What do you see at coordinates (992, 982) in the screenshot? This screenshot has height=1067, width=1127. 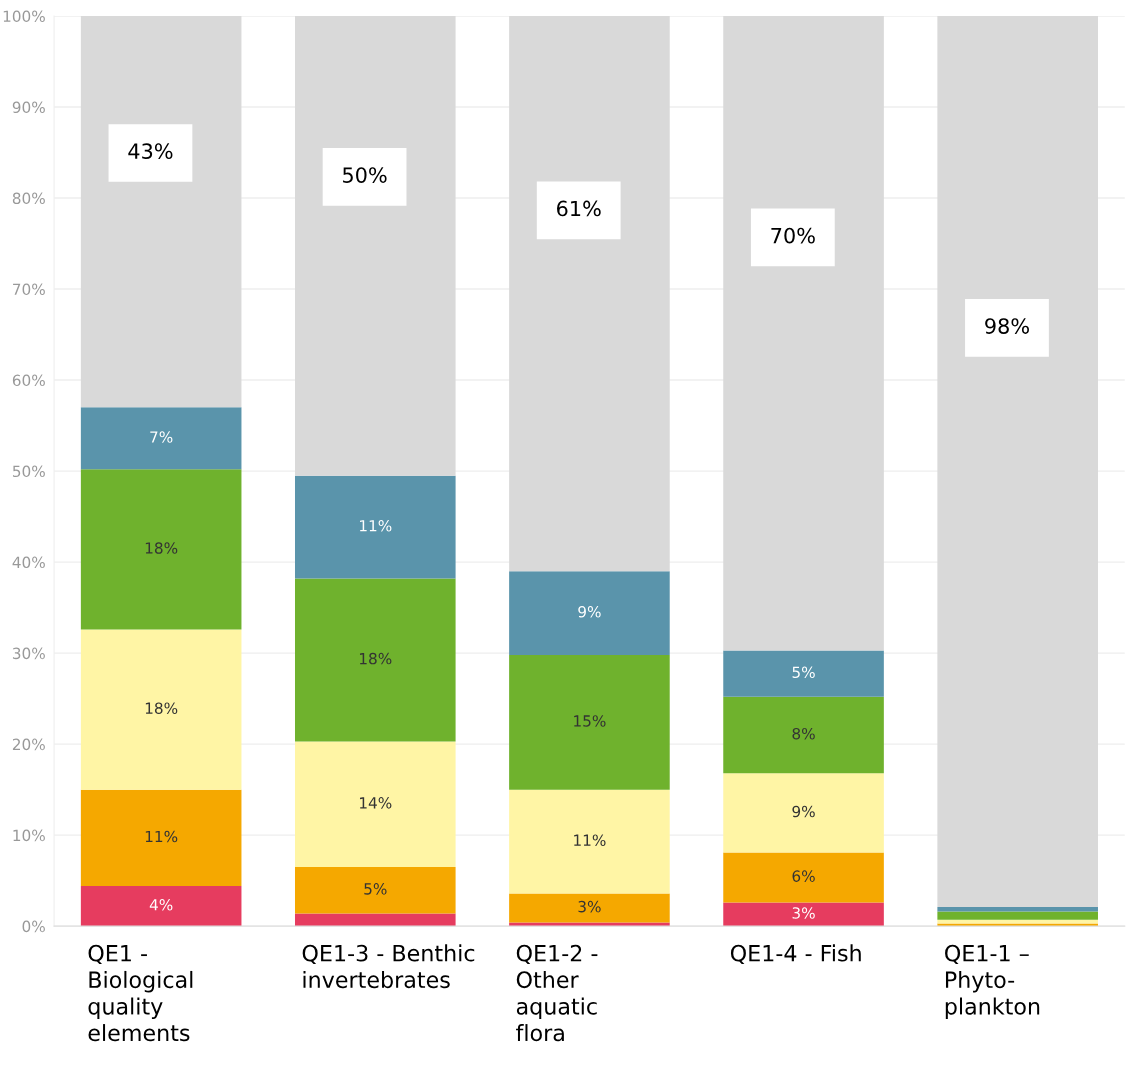 I see `x-tick-label: QE1-1 – Phyto- plankton` at bounding box center [992, 982].